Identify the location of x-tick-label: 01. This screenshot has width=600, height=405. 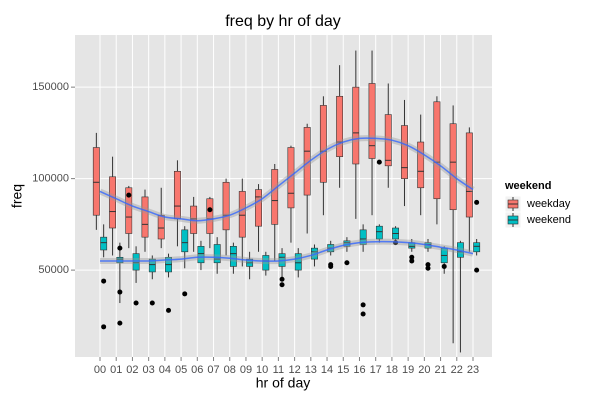
(116, 370).